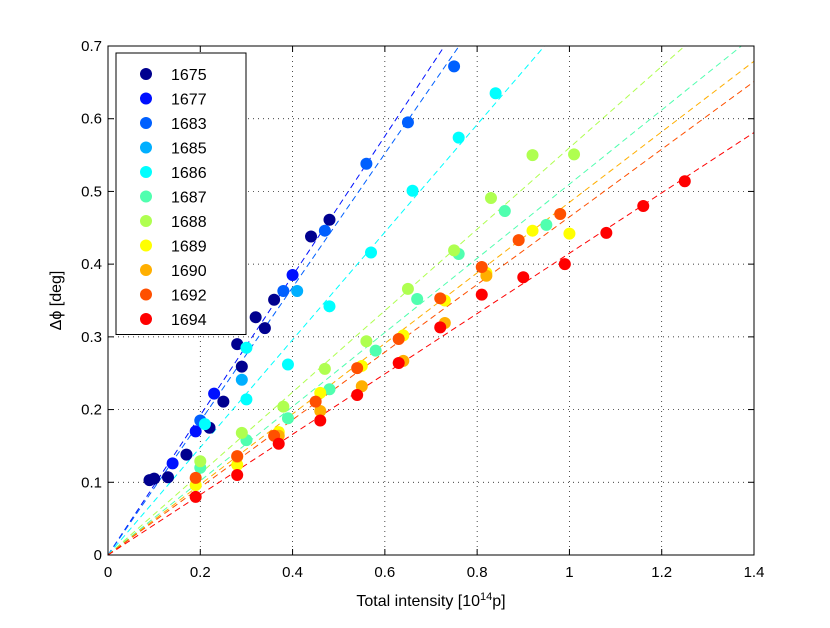 The height and width of the screenshot is (628, 830). What do you see at coordinates (189, 222) in the screenshot?
I see `legend-label: 1688` at bounding box center [189, 222].